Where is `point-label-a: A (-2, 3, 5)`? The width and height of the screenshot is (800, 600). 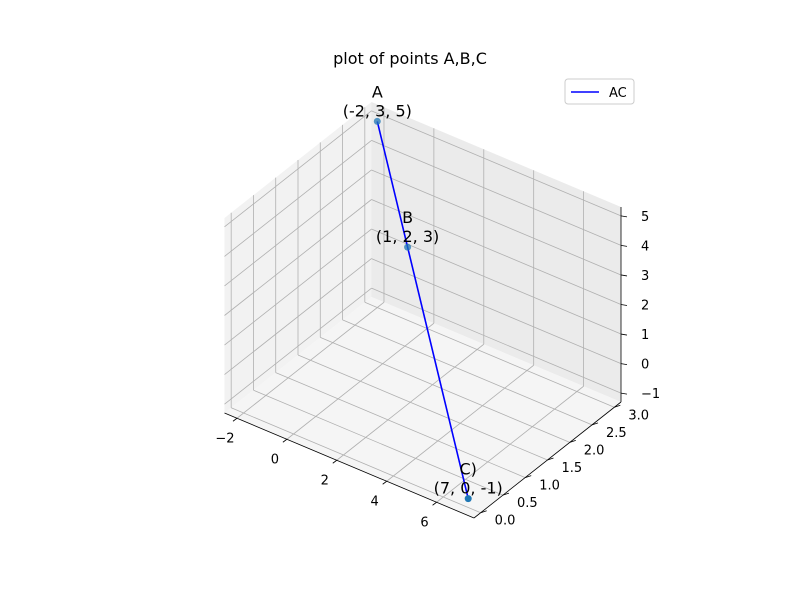
point-label-a: A (-2, 3, 5) is located at coordinates (377, 101).